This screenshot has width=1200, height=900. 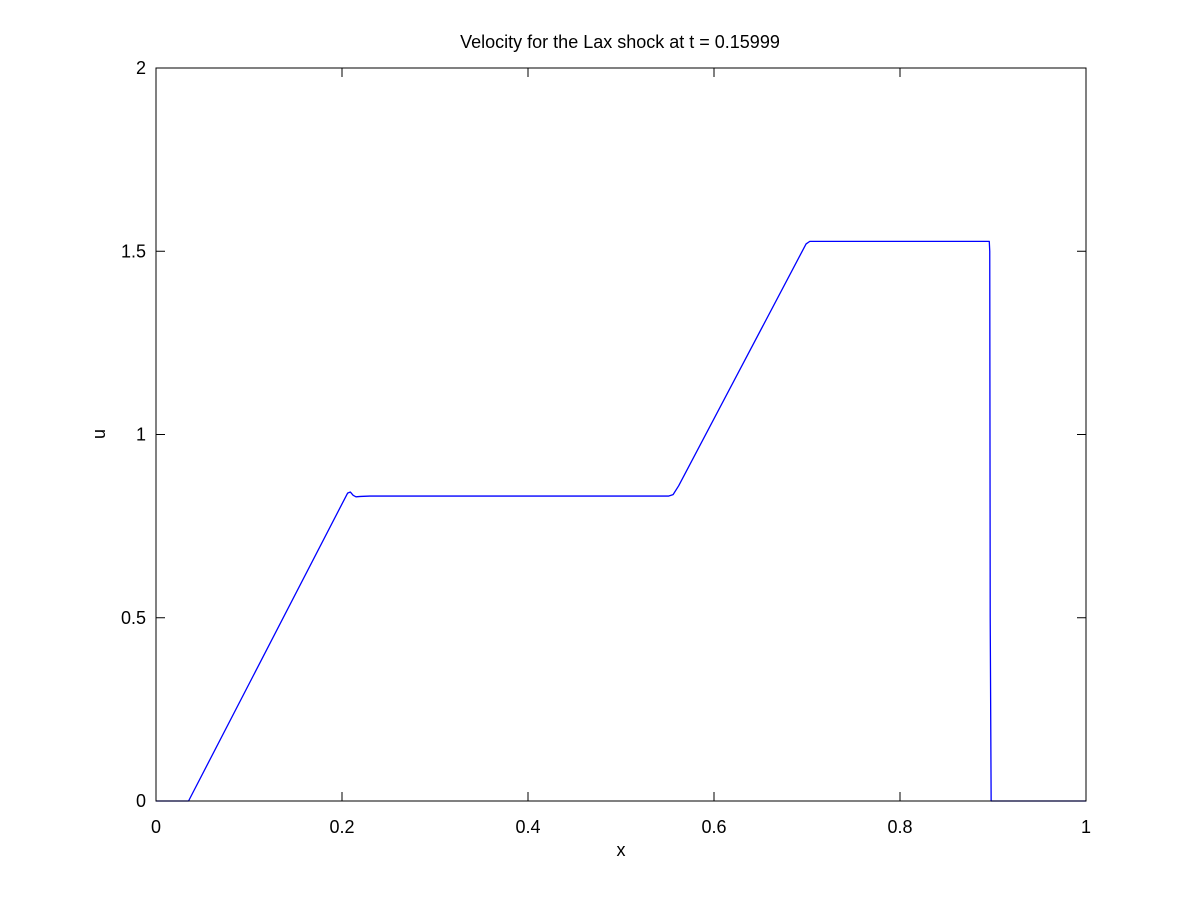 I want to click on y-axis-label: u, so click(x=99, y=434).